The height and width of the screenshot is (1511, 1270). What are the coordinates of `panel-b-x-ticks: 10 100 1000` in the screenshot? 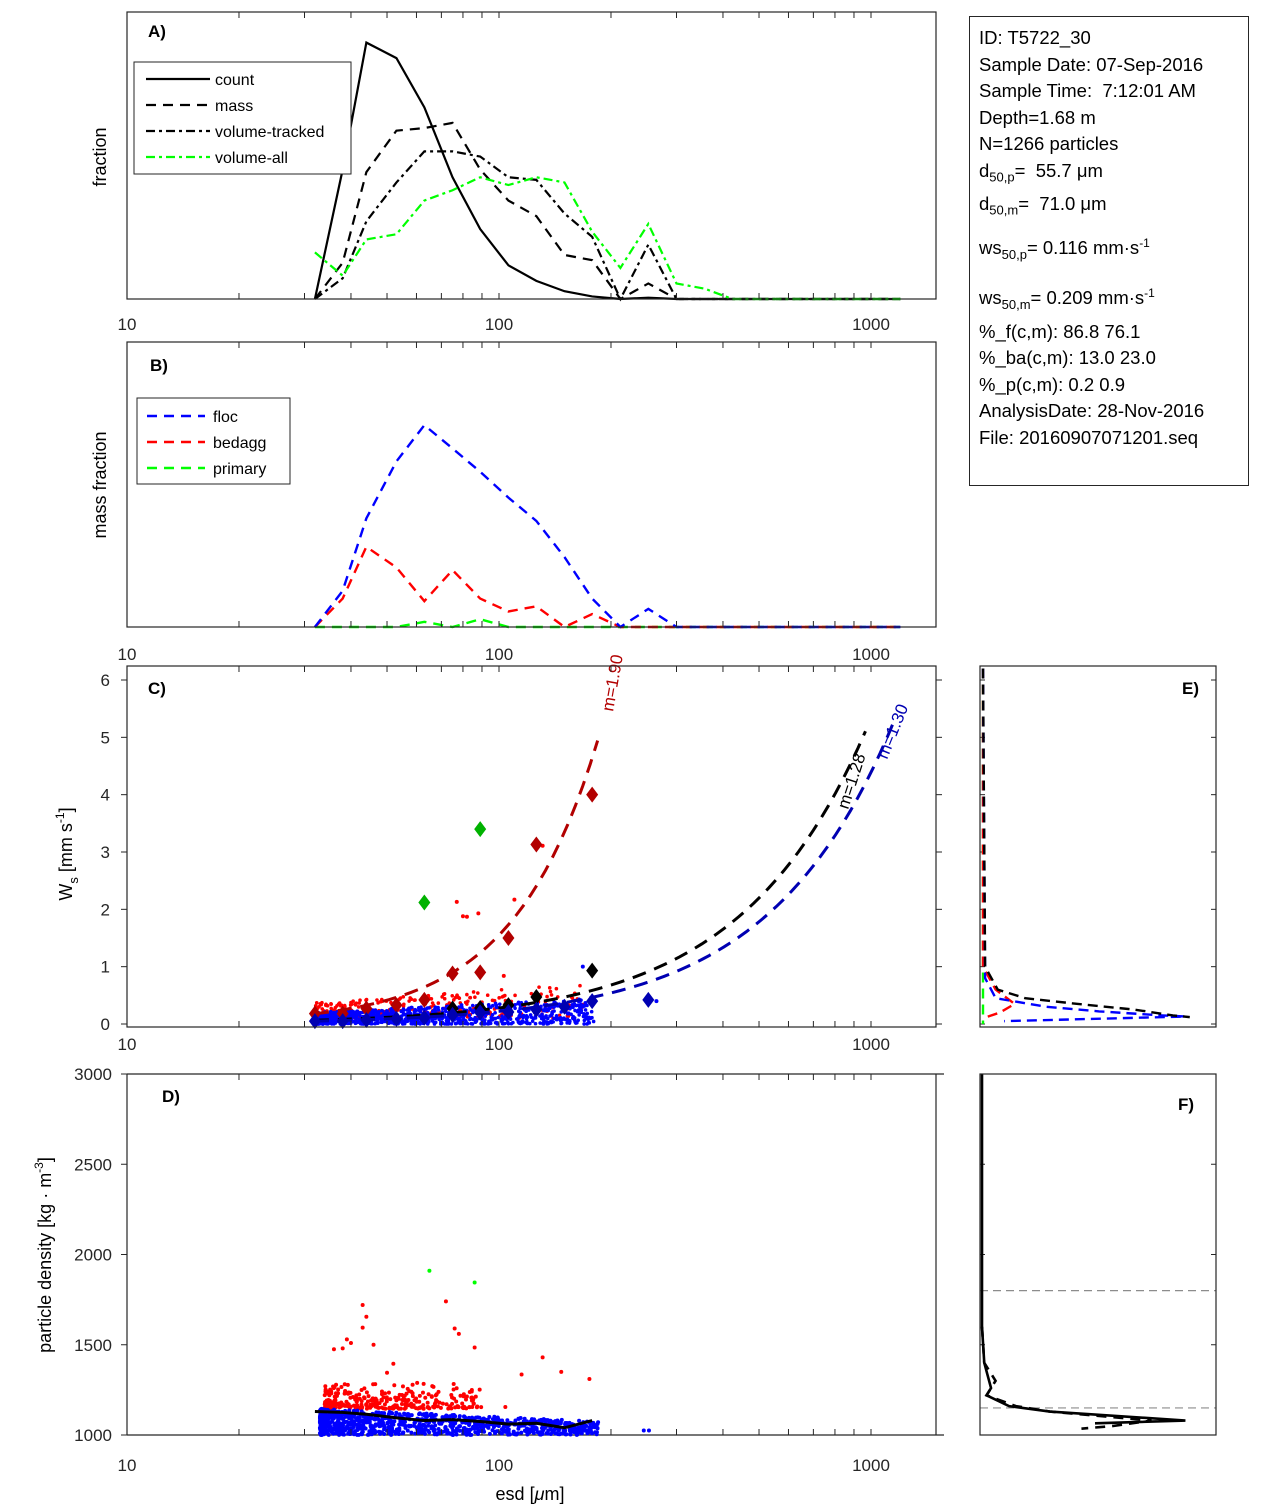 It's located at (504, 503).